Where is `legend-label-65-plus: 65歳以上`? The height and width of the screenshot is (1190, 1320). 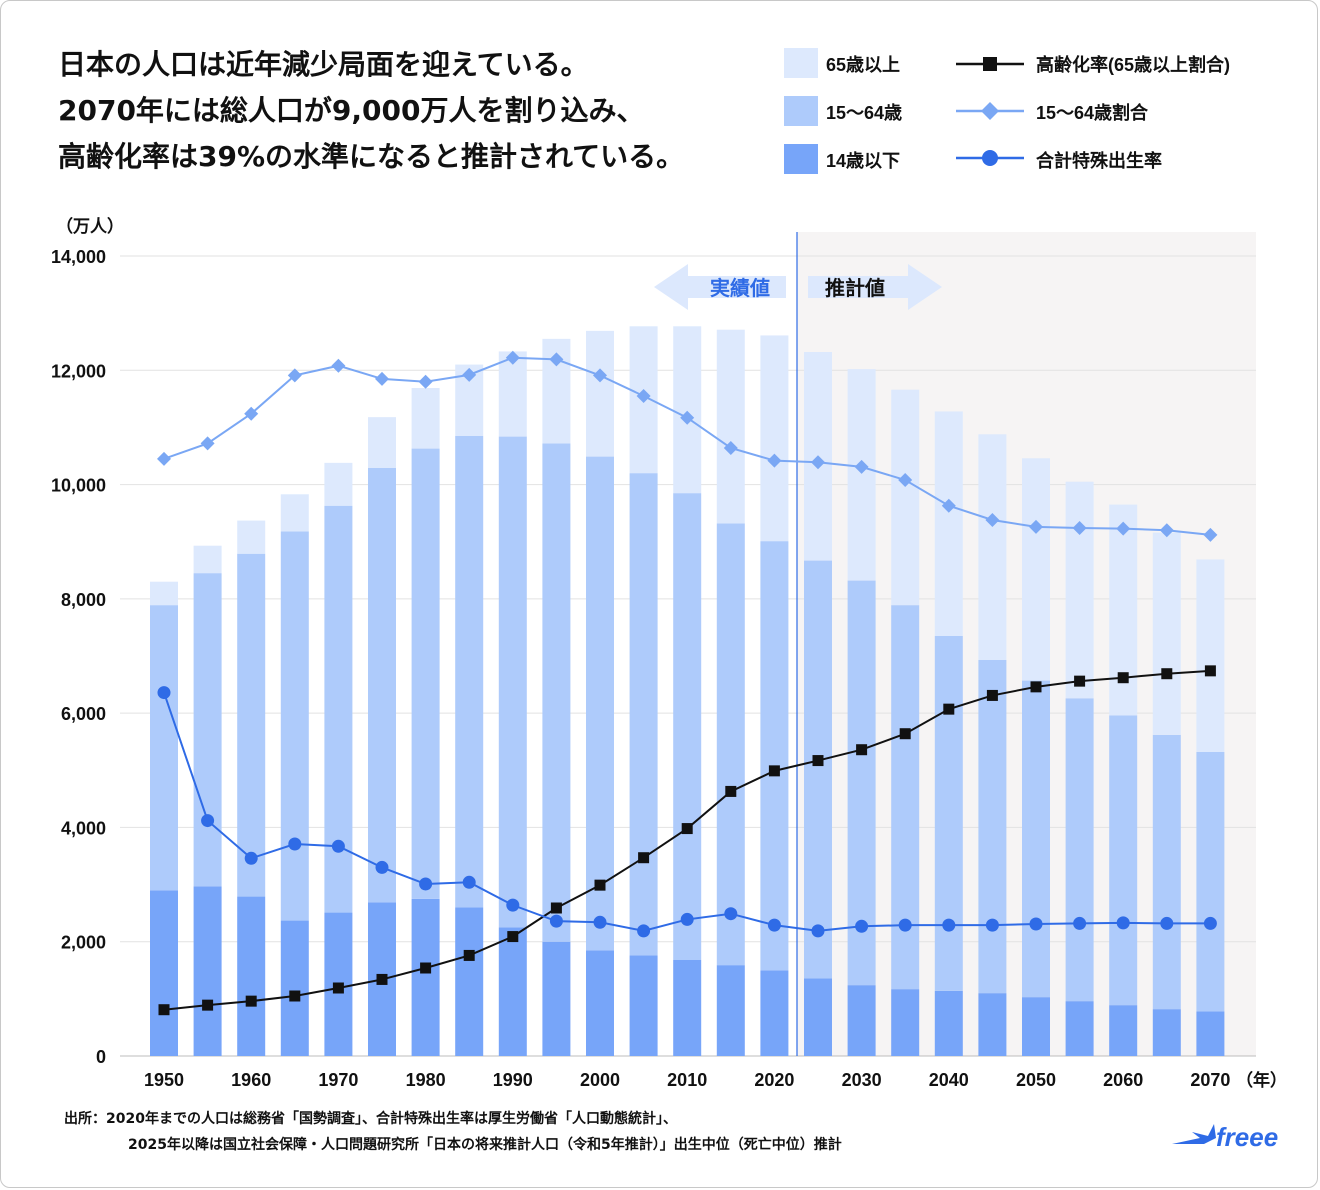
legend-label-65-plus: 65歳以上 is located at coordinates (863, 65).